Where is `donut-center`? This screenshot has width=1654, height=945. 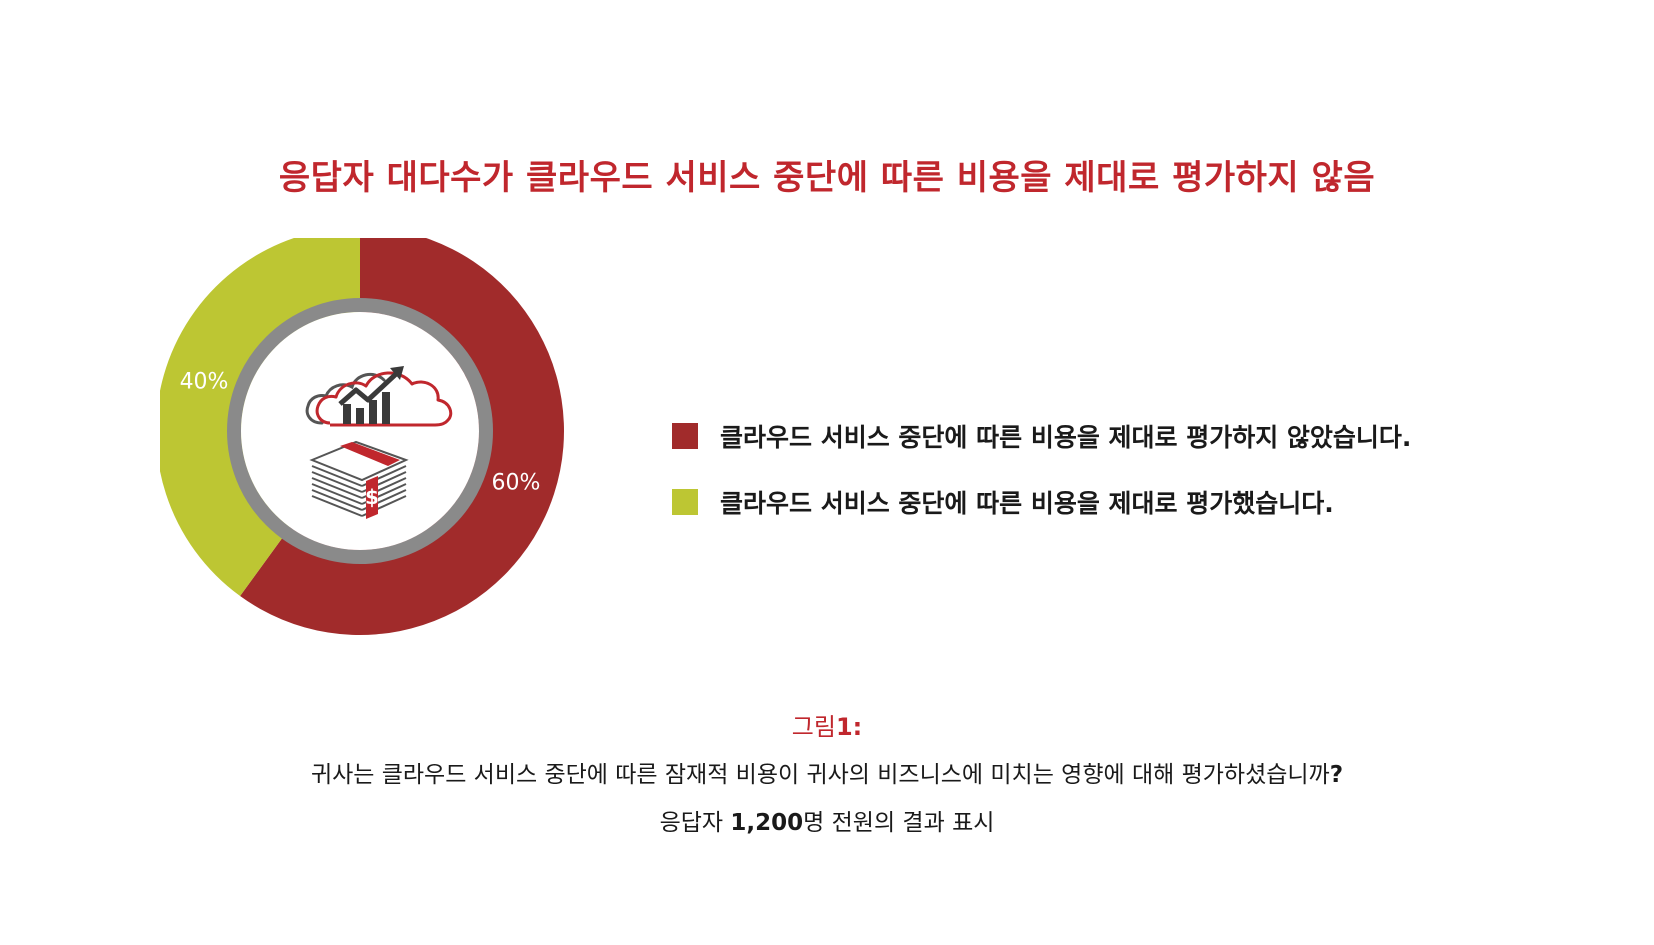
donut-center is located at coordinates (360, 431).